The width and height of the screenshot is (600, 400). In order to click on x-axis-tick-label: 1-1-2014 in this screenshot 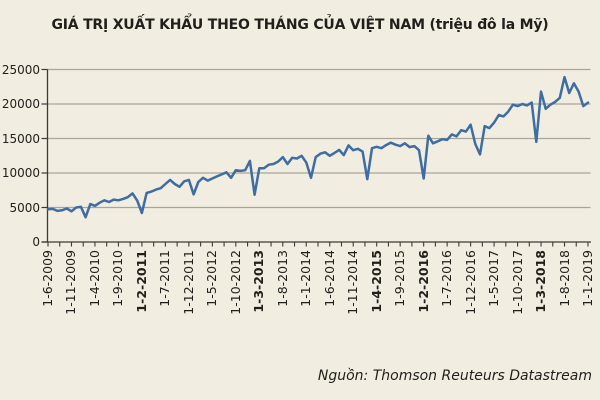, I will do `click(306, 278)`.